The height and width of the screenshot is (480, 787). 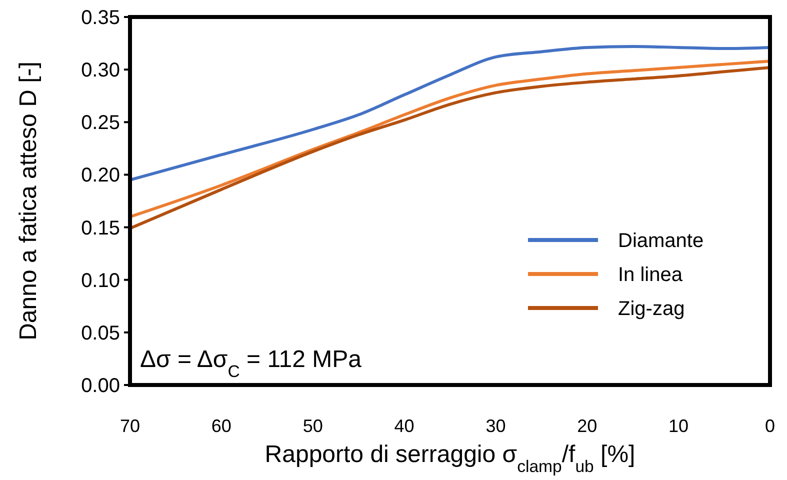 I want to click on y-tick-label: 0.30, so click(x=100, y=71).